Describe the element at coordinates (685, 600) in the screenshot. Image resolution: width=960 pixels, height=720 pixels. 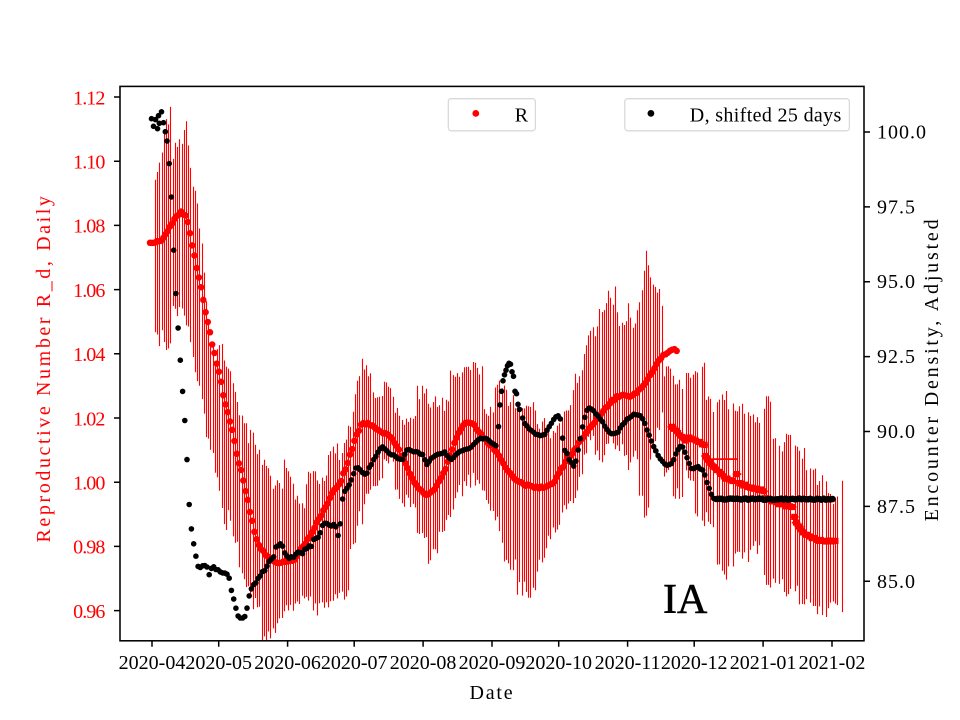
I see `svg-text: IA` at that location.